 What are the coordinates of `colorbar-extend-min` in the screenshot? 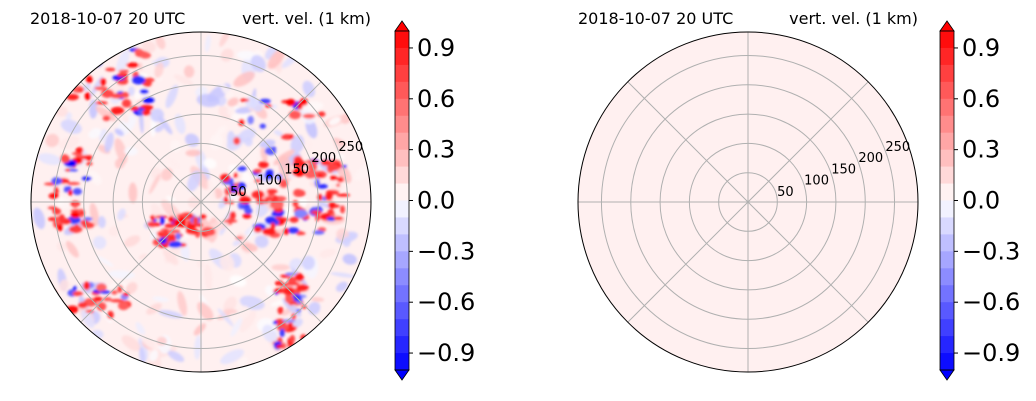 It's located at (947, 375).